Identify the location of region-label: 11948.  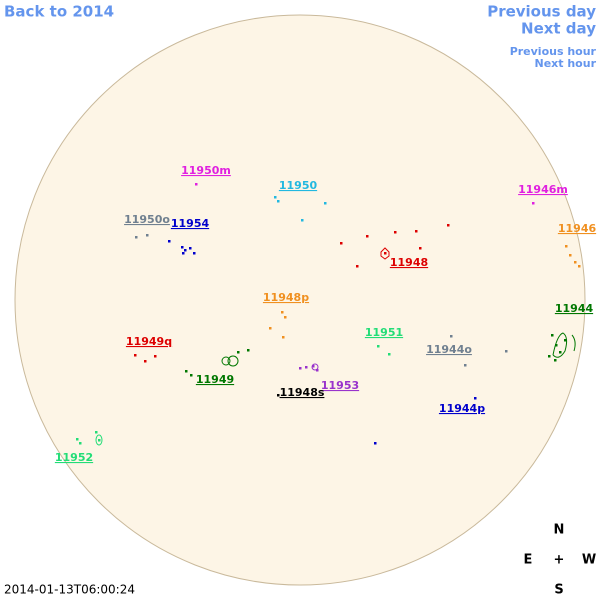
(409, 262).